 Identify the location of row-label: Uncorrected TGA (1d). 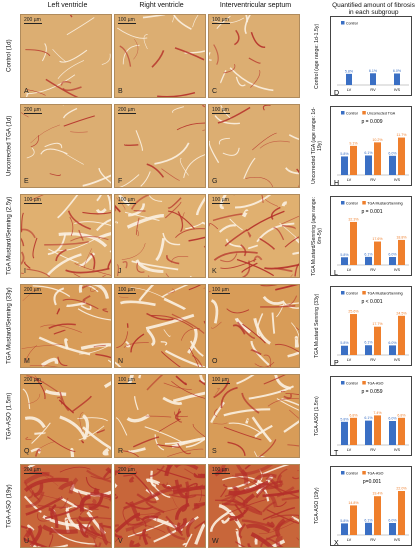
(9, 146).